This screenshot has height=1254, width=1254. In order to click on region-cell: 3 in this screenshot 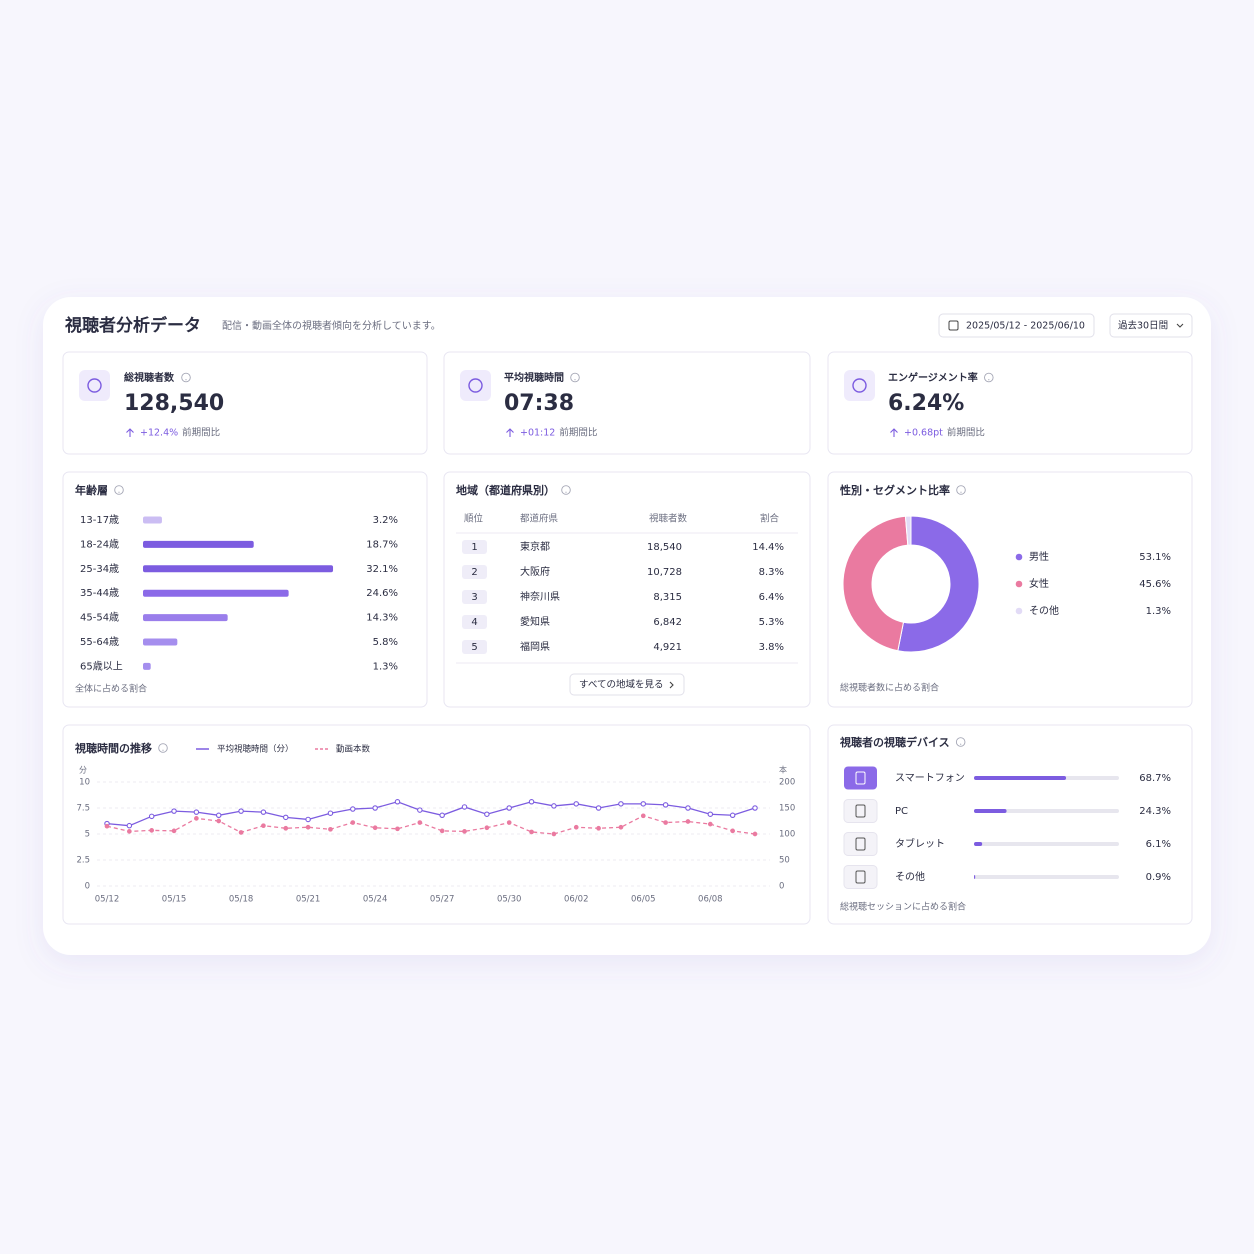, I will do `click(474, 597)`.